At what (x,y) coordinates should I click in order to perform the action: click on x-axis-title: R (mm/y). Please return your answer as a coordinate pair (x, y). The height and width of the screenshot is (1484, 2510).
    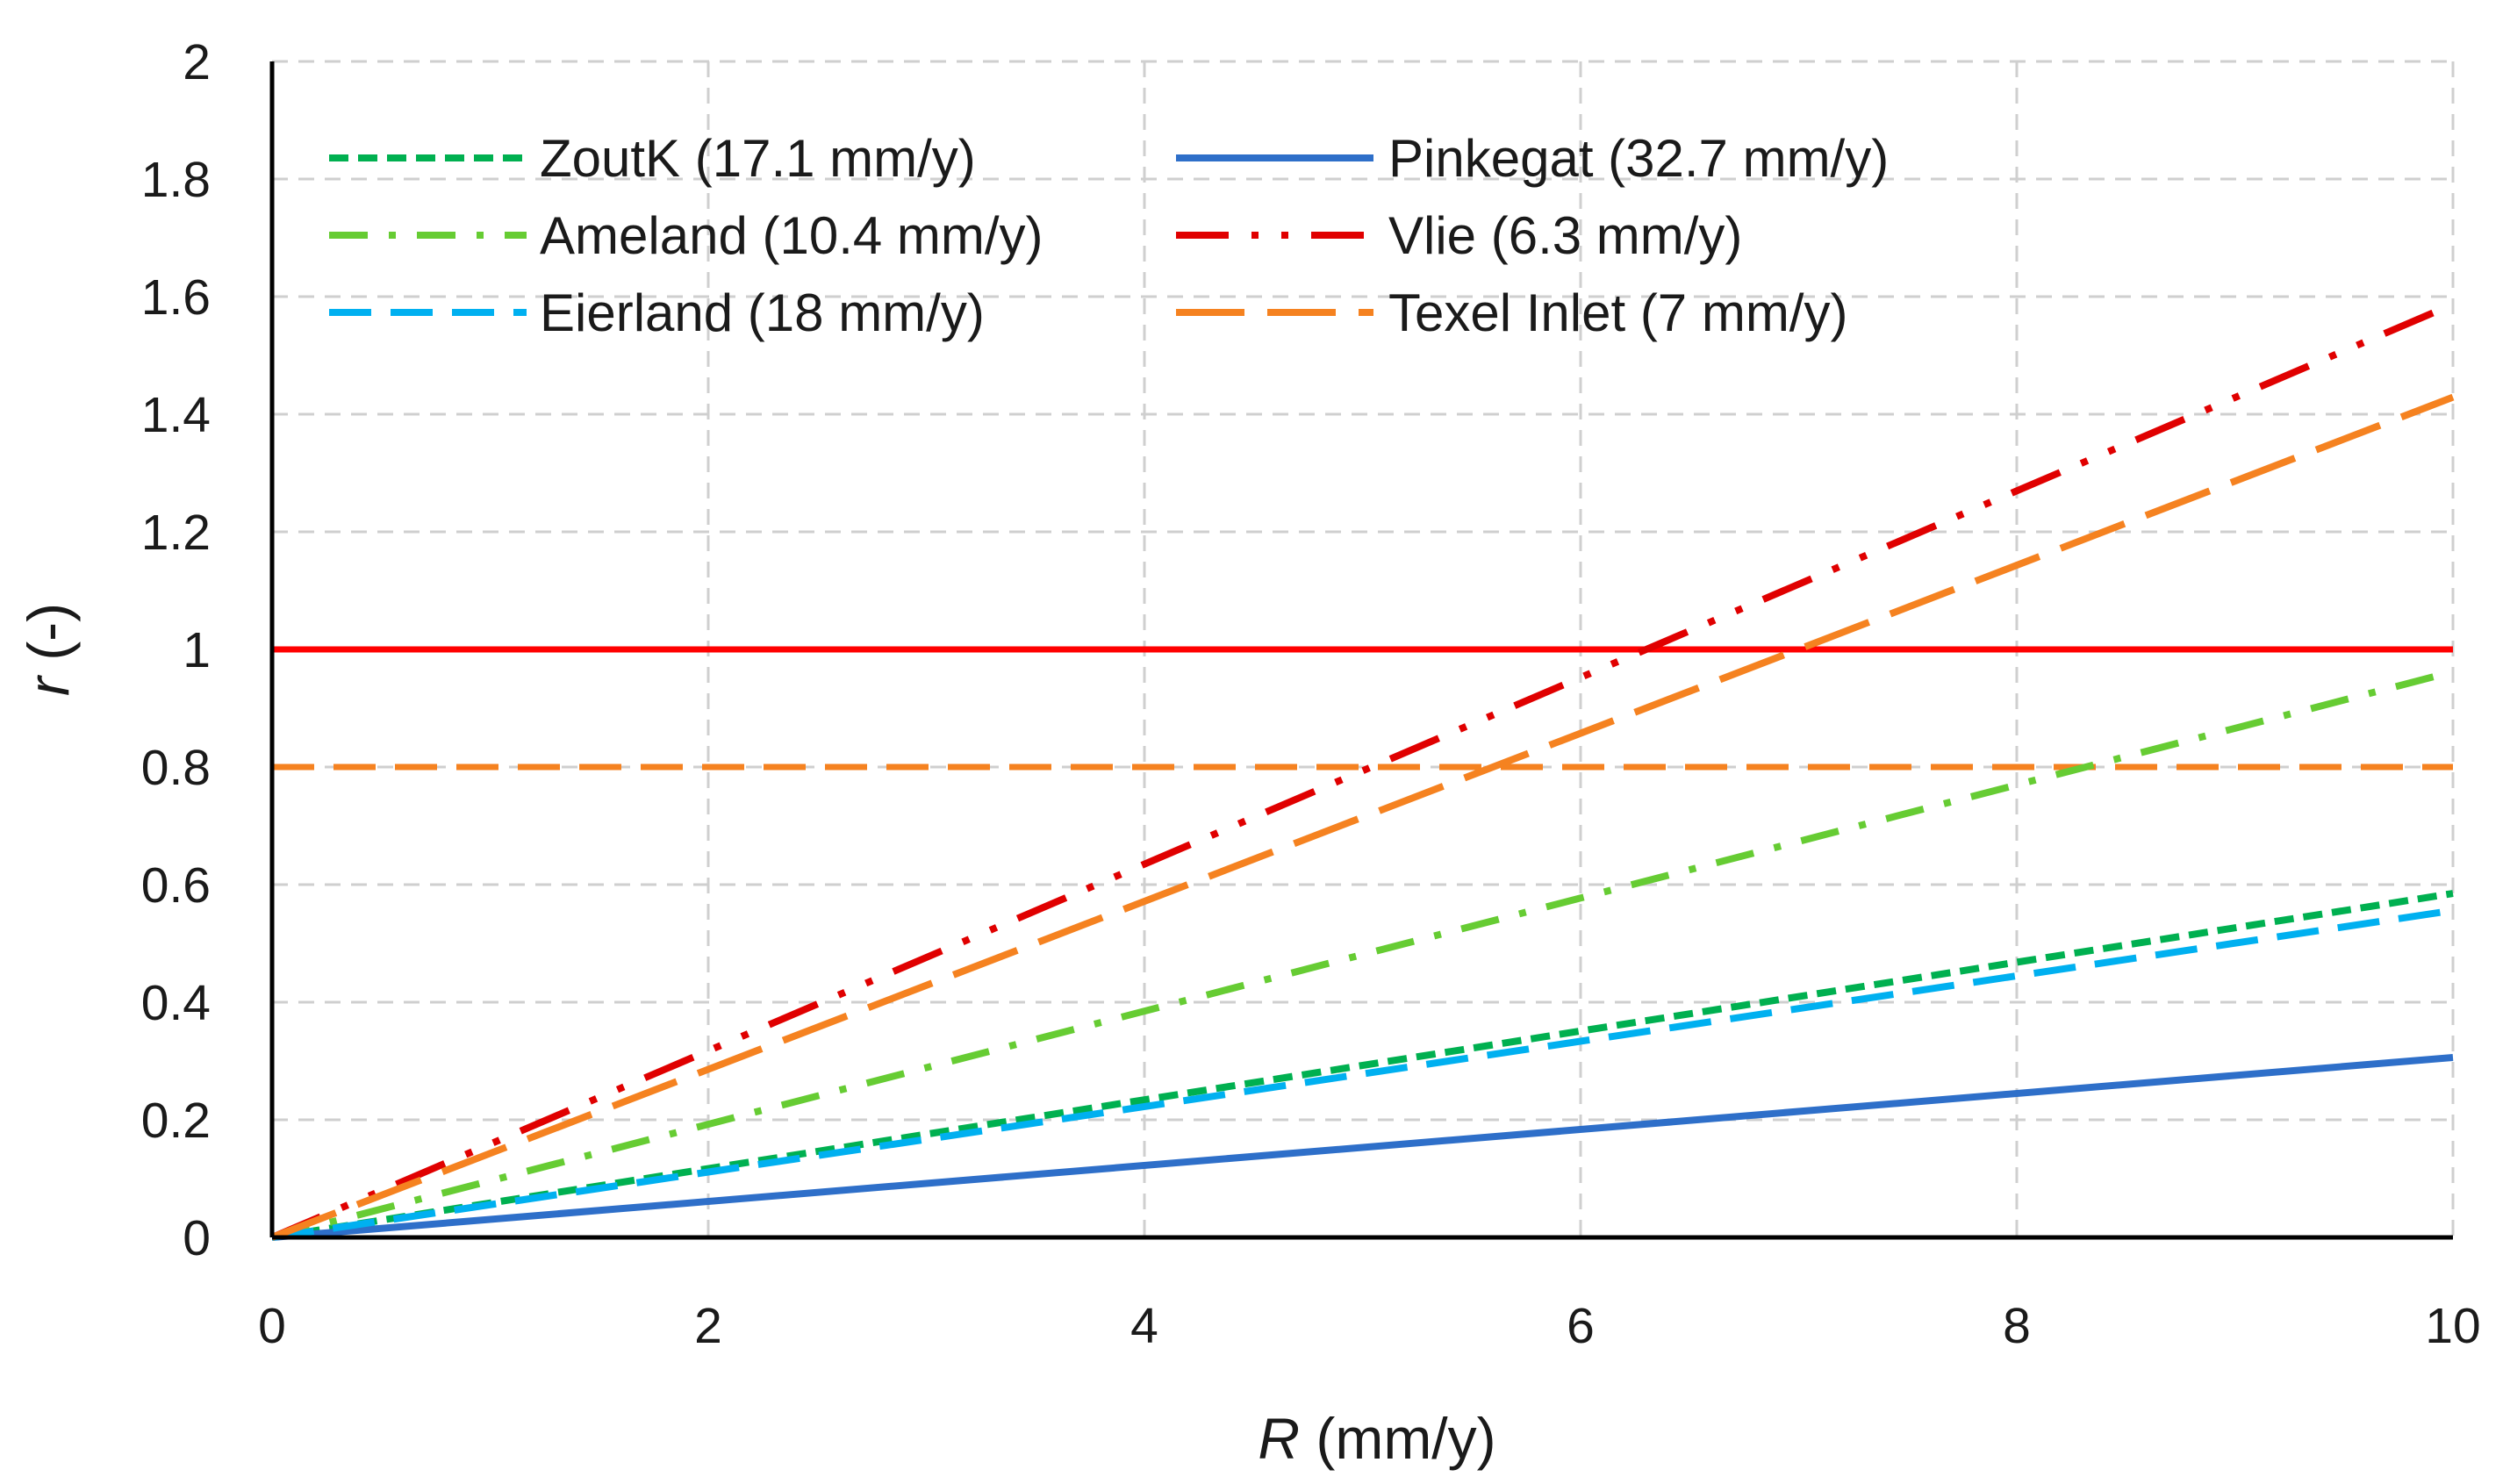
    Looking at the image, I should click on (1376, 1438).